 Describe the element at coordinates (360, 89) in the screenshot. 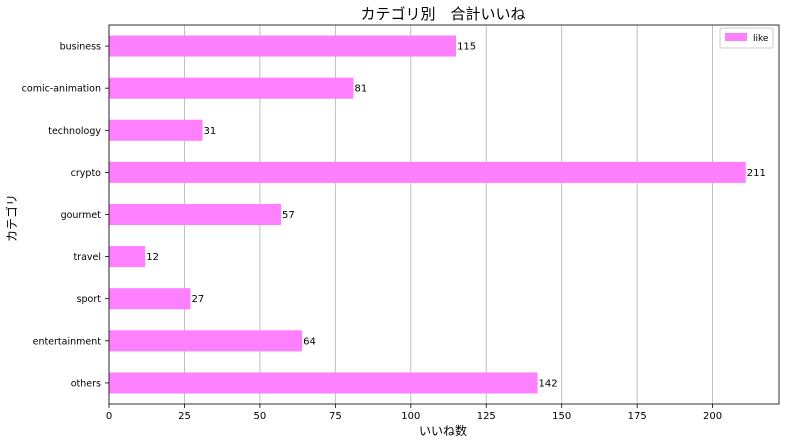

I see `data-label-comic-animation: 81` at that location.